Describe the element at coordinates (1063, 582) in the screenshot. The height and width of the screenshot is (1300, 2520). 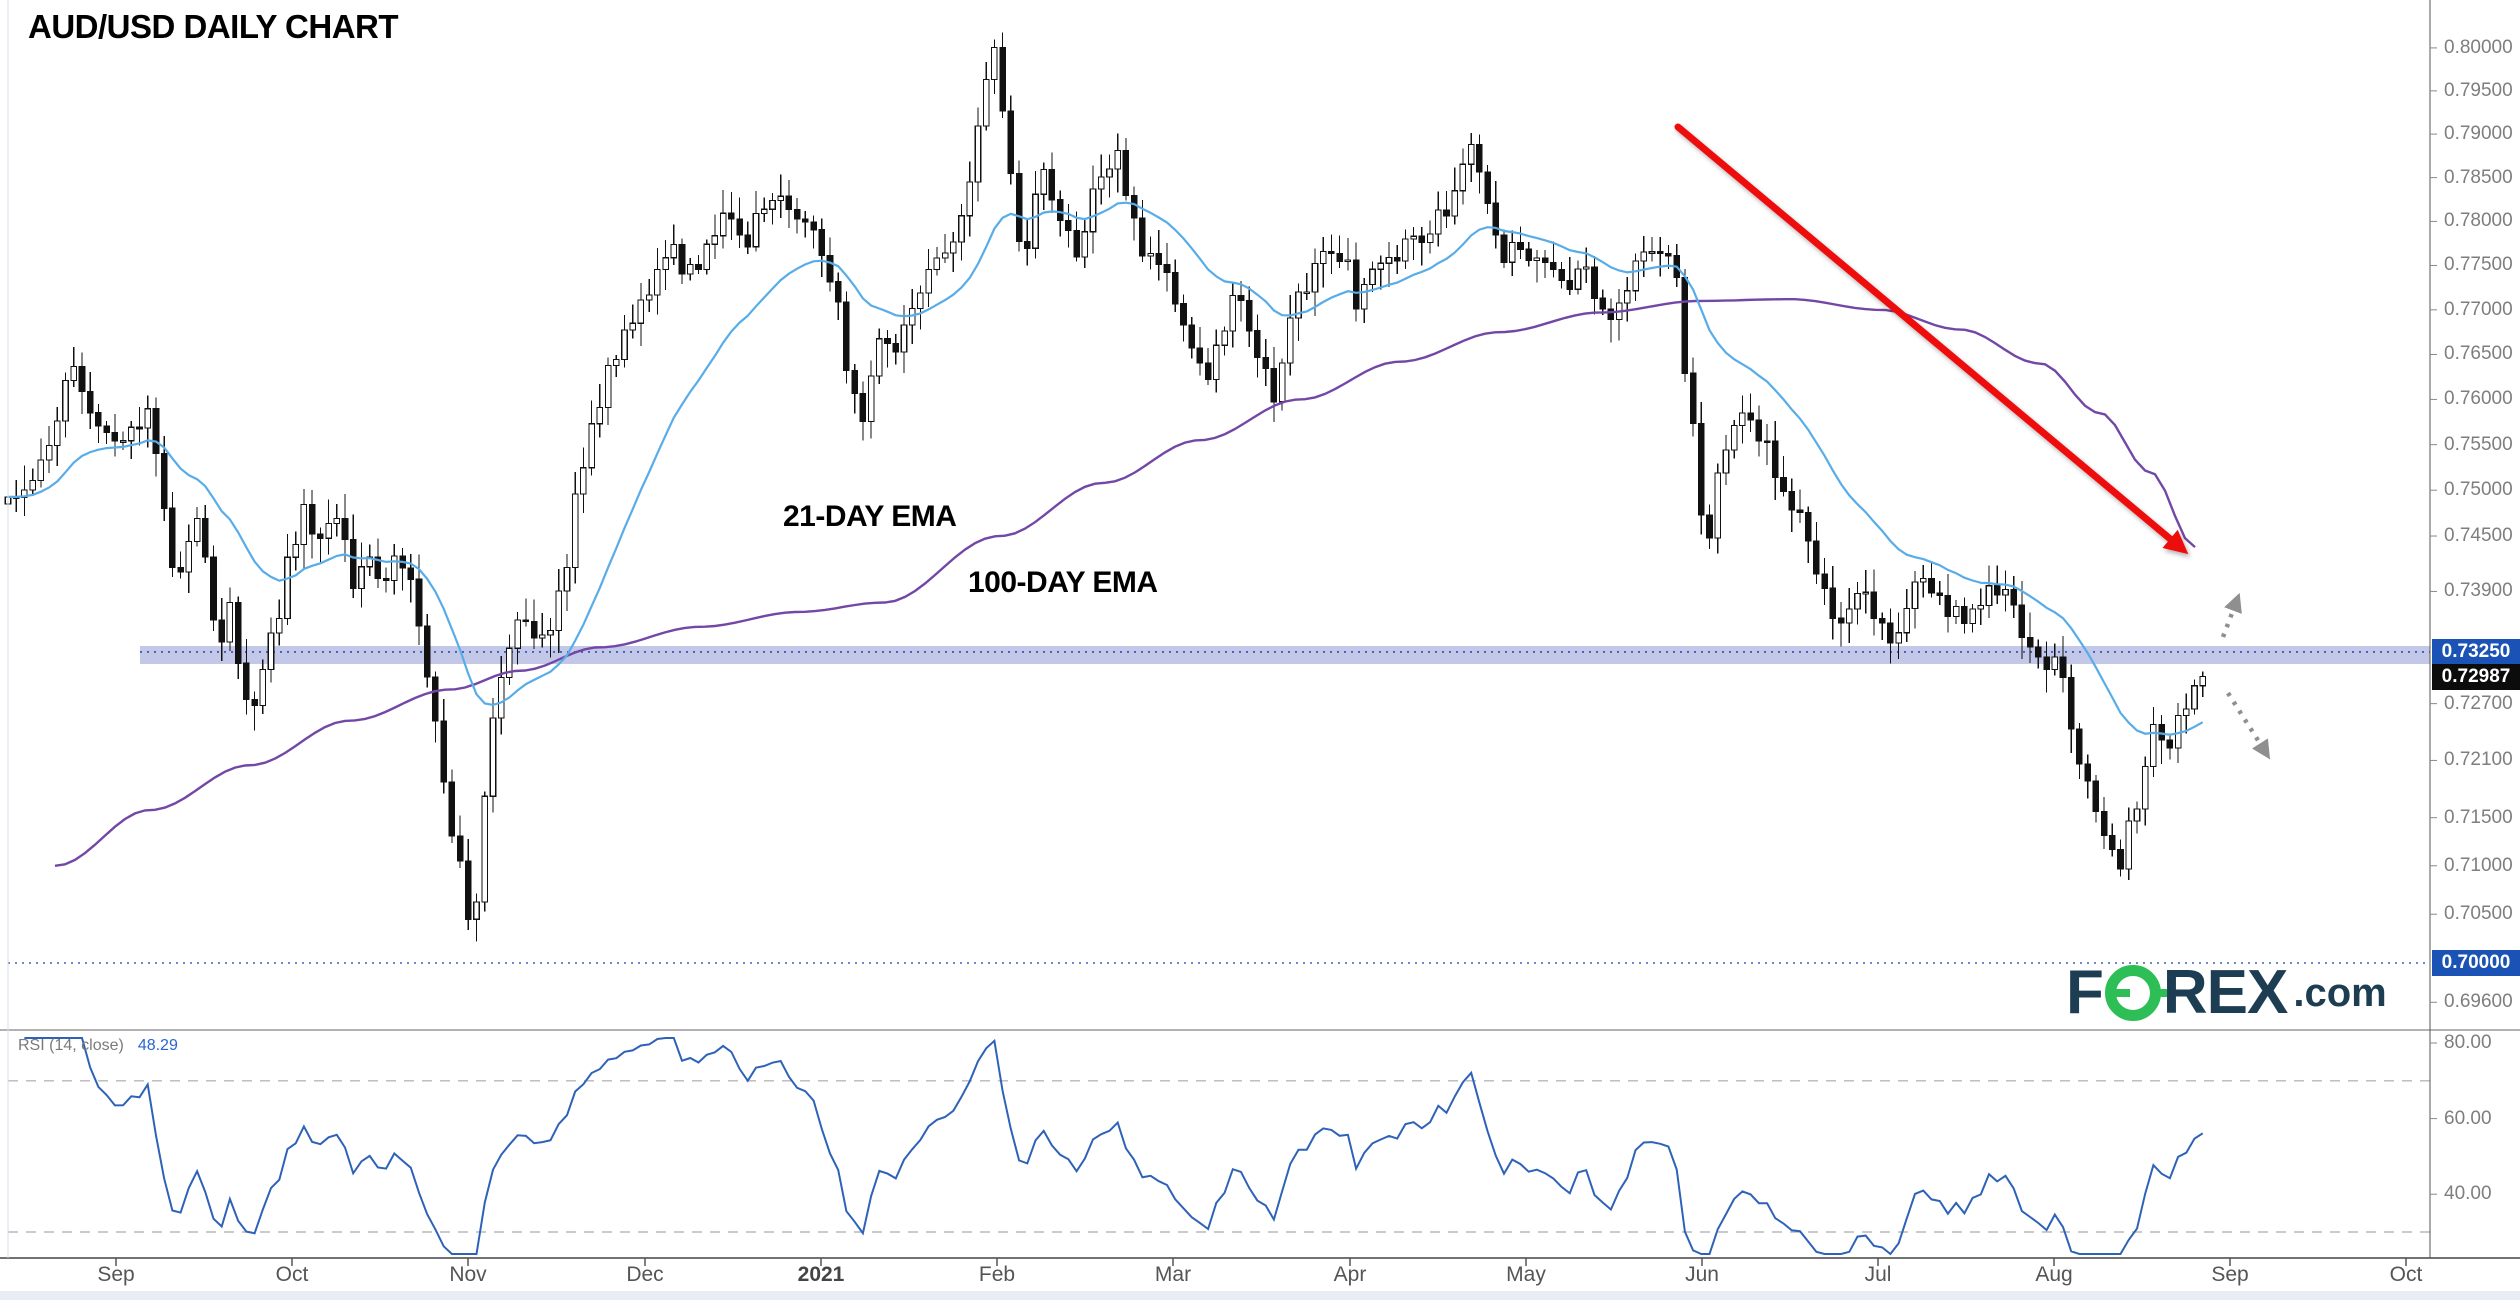
I see `ema100-label: 100-DAY EMA` at that location.